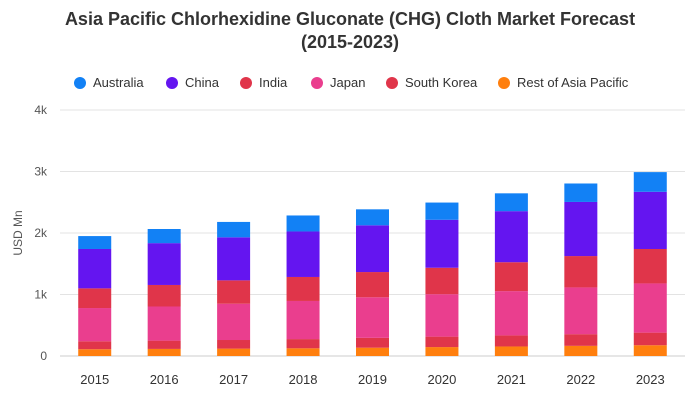 Image resolution: width=700 pixels, height=400 pixels. I want to click on bar-segment-rest-of-asia-pacific-2015, so click(95, 352).